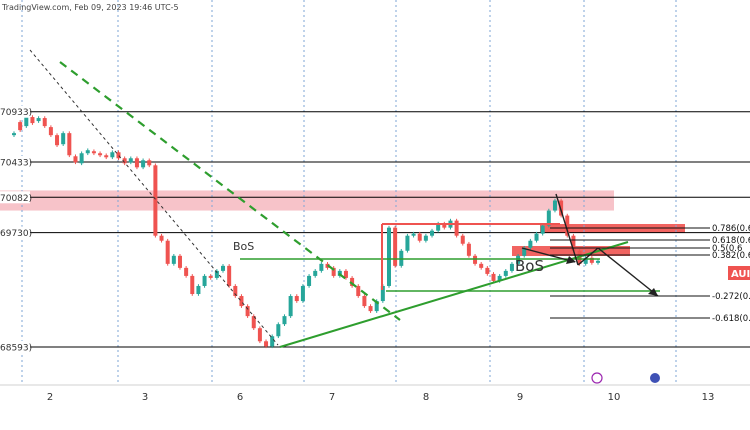  I want to click on y-axis-label-4: 68593), so click(16, 349).